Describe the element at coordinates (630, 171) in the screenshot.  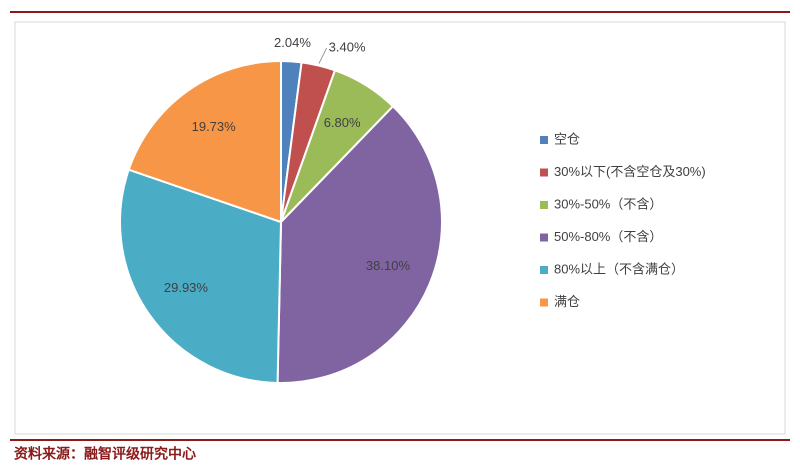
I see `legend-label: 30%以下(不含空仓及30%)` at that location.